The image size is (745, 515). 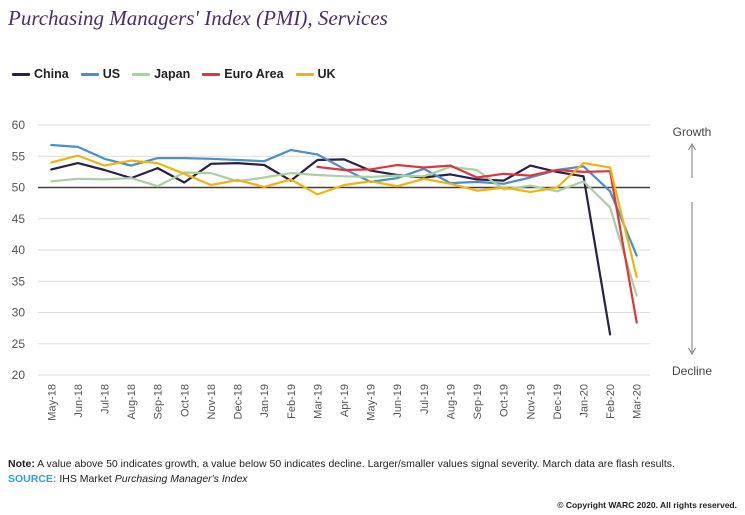 I want to click on y-tick-label: 35, so click(x=19, y=281).